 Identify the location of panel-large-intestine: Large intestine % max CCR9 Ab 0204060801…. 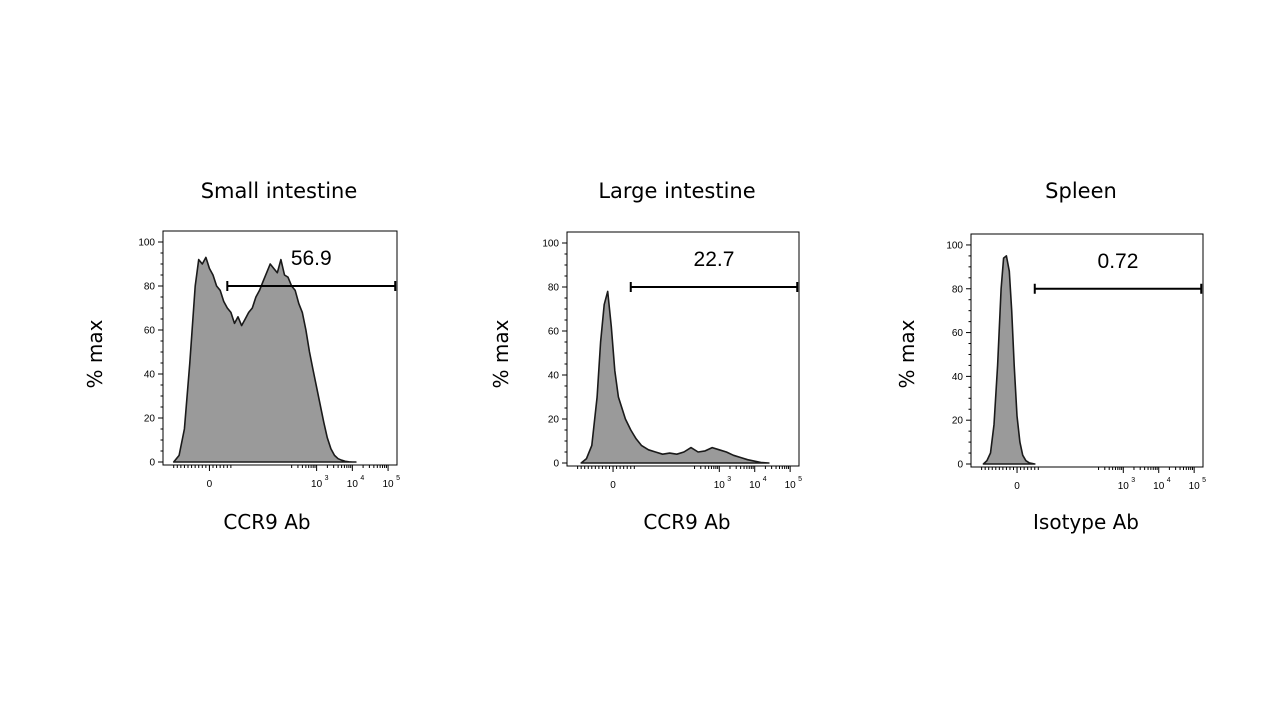
(645, 356).